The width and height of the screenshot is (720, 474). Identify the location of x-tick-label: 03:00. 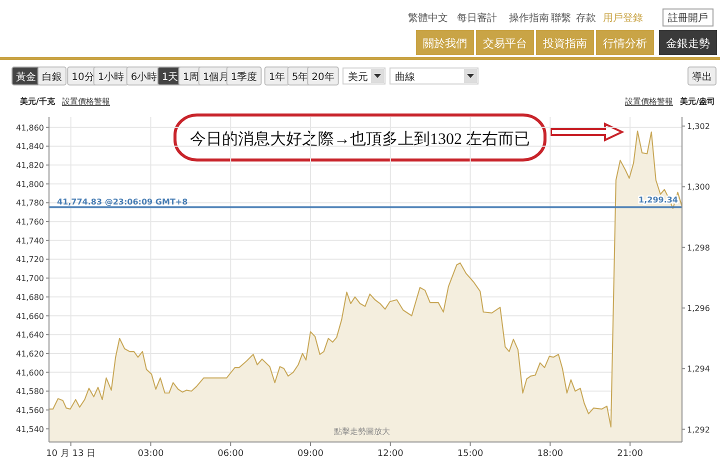
(151, 454).